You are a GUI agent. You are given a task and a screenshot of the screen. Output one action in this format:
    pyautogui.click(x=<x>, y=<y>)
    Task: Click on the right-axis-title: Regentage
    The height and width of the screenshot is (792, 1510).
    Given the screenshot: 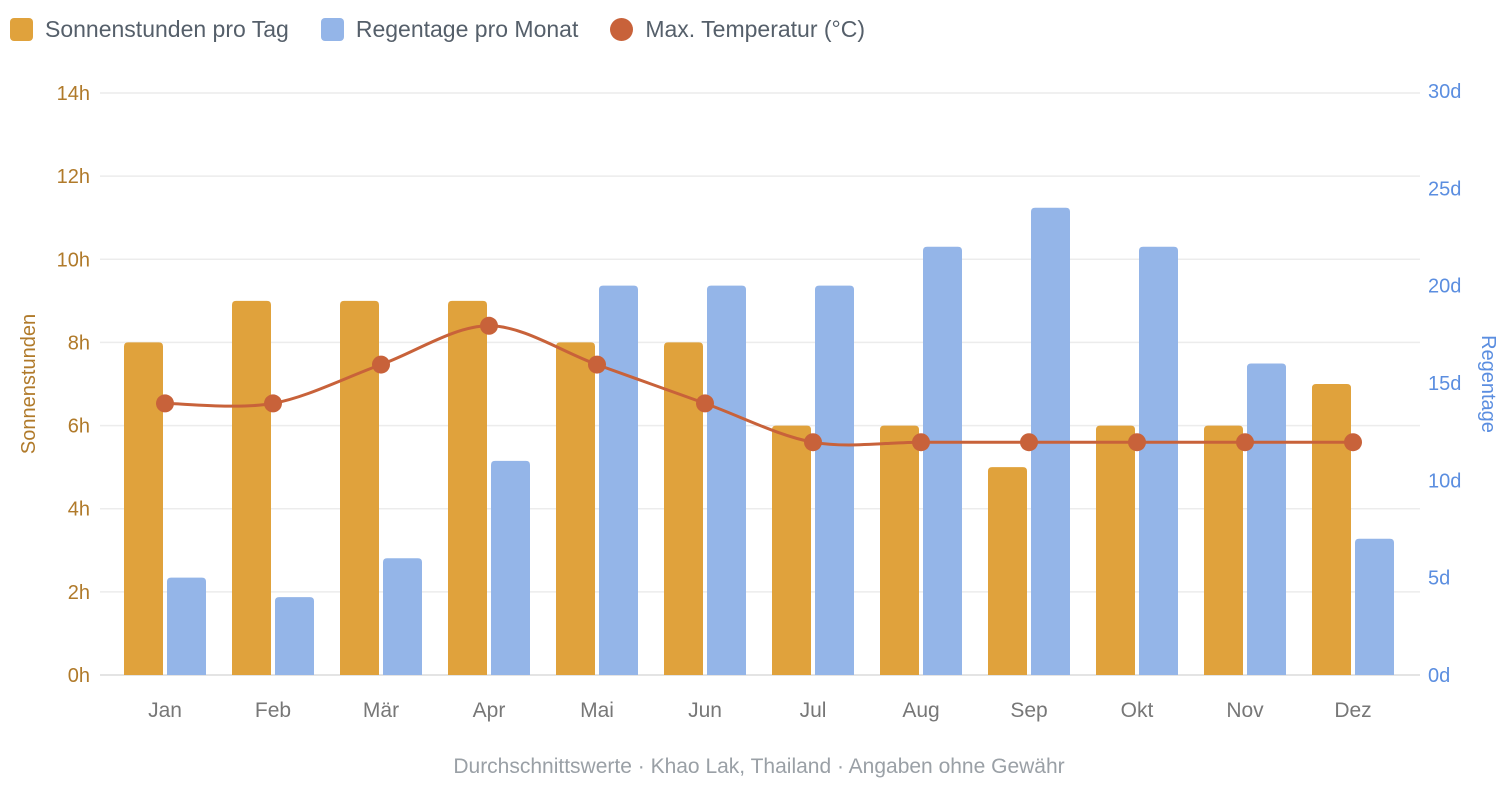 What is the action you would take?
    pyautogui.click(x=1488, y=384)
    